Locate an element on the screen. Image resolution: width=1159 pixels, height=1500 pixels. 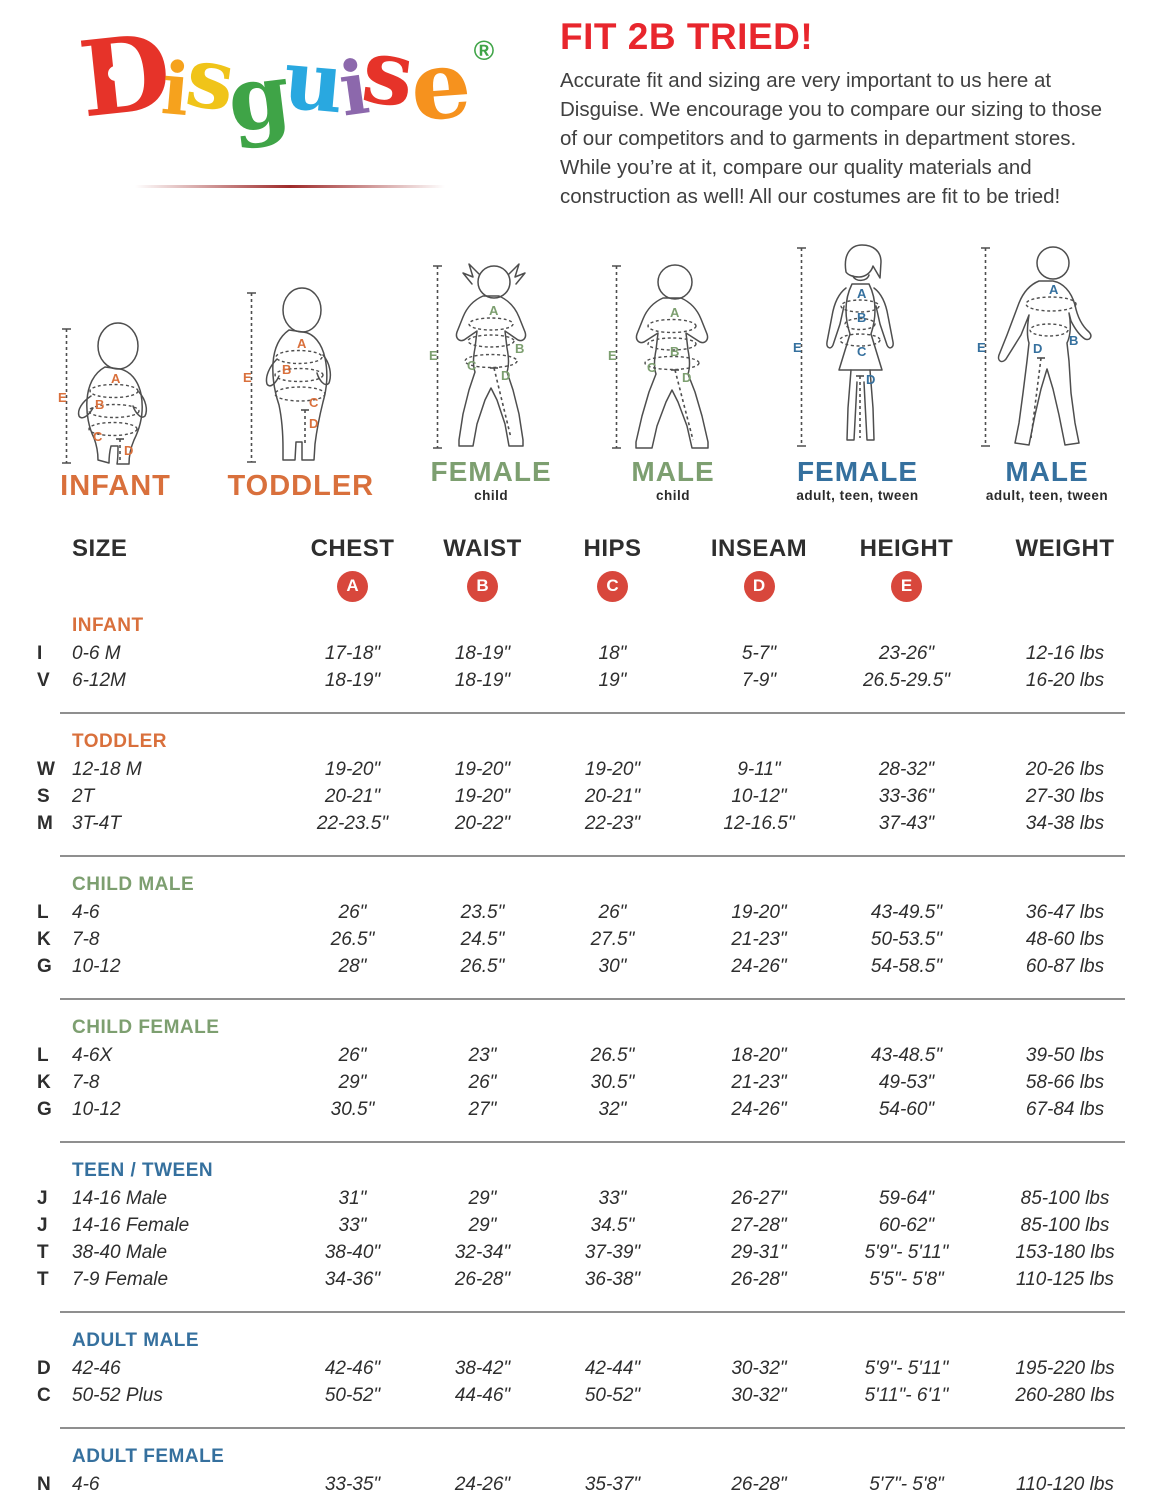
registered-trademark-icon: ® is located at coordinates (484, 50).